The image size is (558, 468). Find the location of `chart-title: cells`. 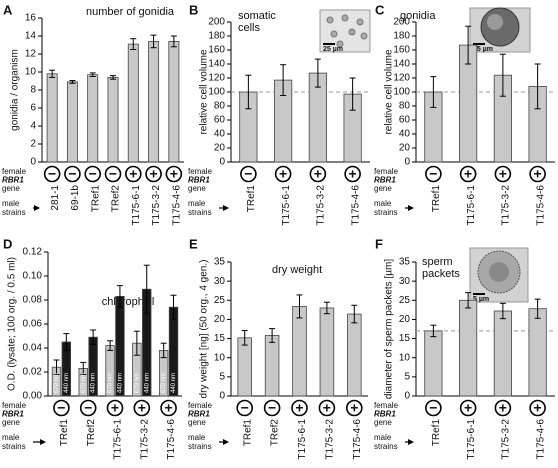

chart-title: cells is located at coordinates (249, 28).